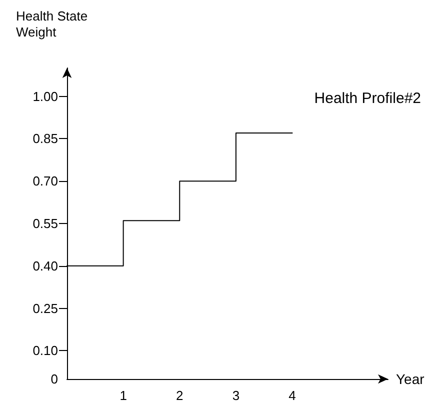 Image resolution: width=442 pixels, height=408 pixels. What do you see at coordinates (123, 395) in the screenshot?
I see `x-tick-label: 1` at bounding box center [123, 395].